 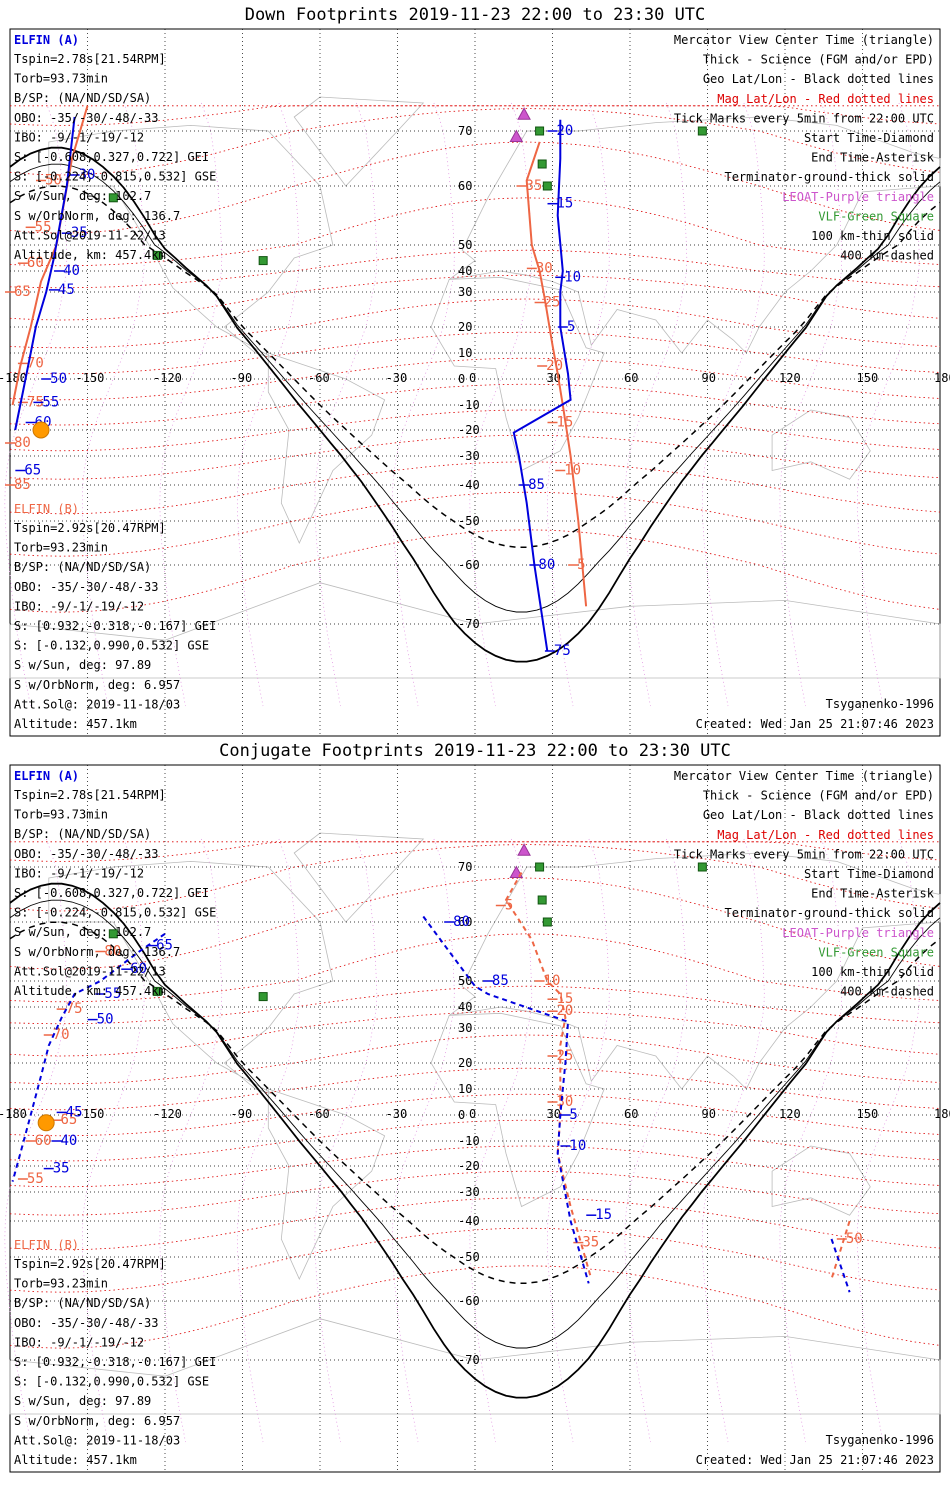 What do you see at coordinates (115, 913) in the screenshot?
I see `elfin-a-info: S: [-0.224,-0.815,0.532] GSE` at bounding box center [115, 913].